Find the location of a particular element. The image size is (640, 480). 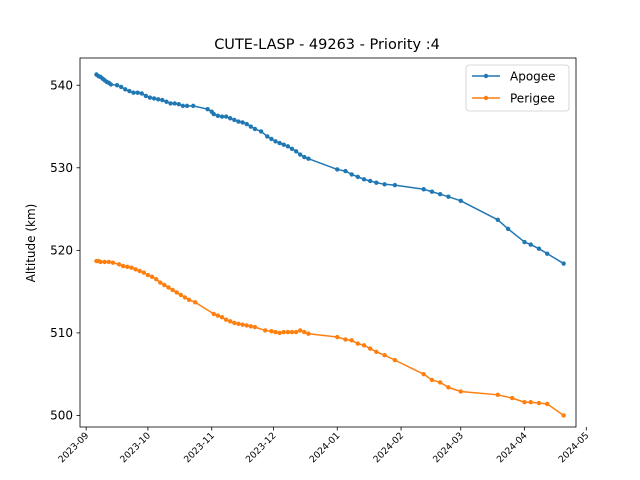

legend-perigee-marker is located at coordinates (486, 98).